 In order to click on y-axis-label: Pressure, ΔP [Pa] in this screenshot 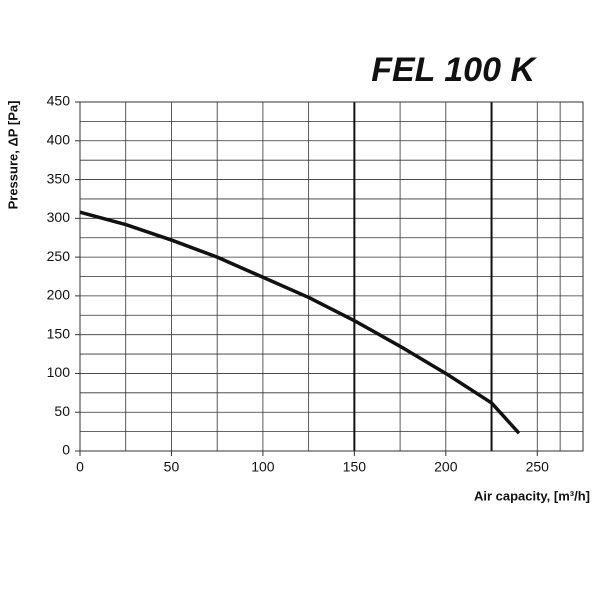, I will do `click(12, 155)`.